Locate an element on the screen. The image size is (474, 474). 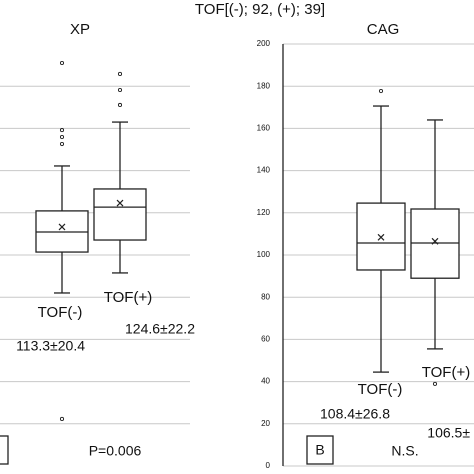
y-tick-label: 140 is located at coordinates (264, 170).